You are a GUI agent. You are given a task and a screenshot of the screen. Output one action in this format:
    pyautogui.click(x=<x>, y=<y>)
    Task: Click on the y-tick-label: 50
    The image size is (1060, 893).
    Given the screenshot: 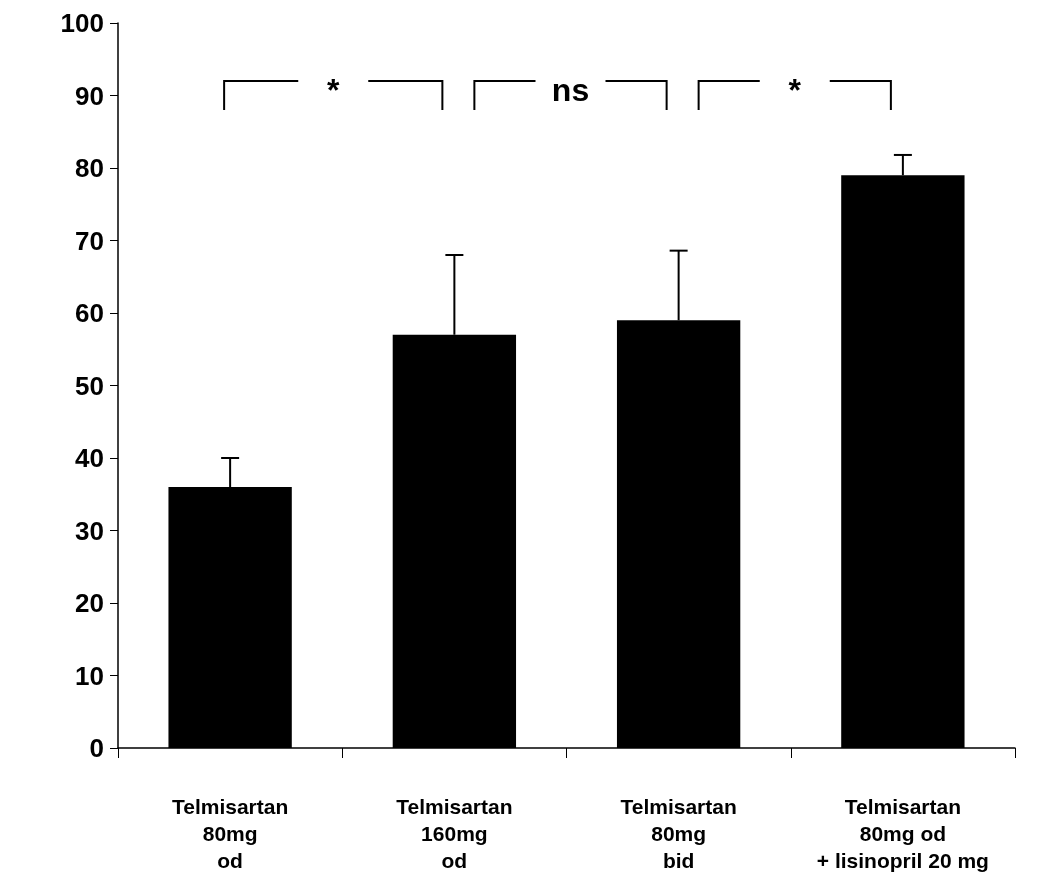 What is the action you would take?
    pyautogui.click(x=89, y=385)
    